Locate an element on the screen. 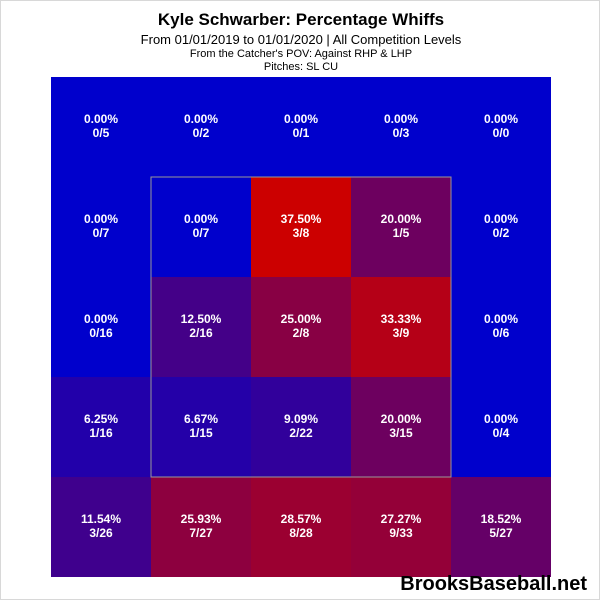  heatmap-cell-r2-c4 is located at coordinates (401, 227).